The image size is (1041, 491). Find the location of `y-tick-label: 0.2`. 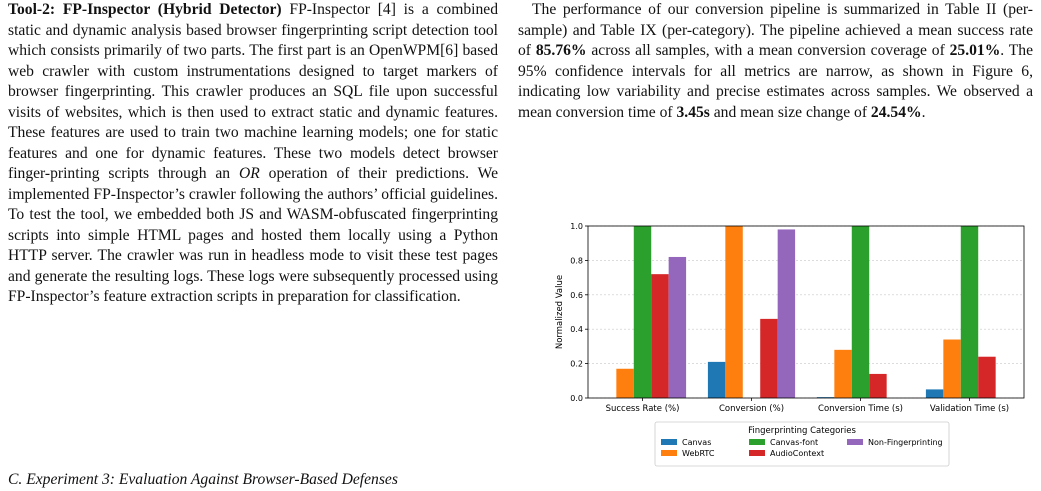

y-tick-label: 0.2 is located at coordinates (576, 364).